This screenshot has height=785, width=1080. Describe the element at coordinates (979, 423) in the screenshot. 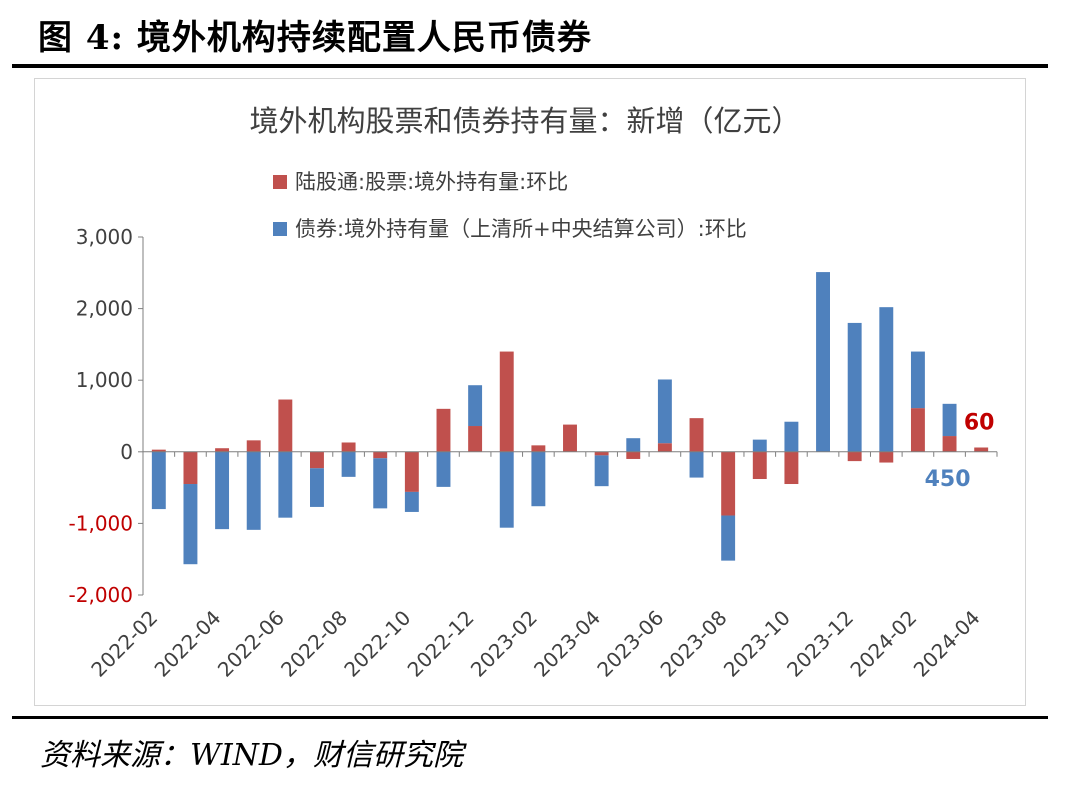

I see `data-label: 60` at that location.